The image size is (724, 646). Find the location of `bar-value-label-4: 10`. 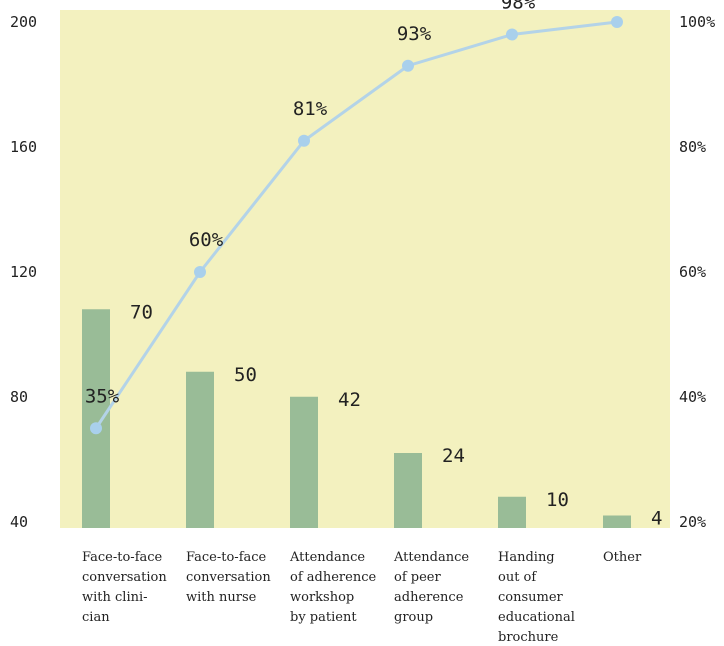

bar-value-label-4: 10 is located at coordinates (557, 500).